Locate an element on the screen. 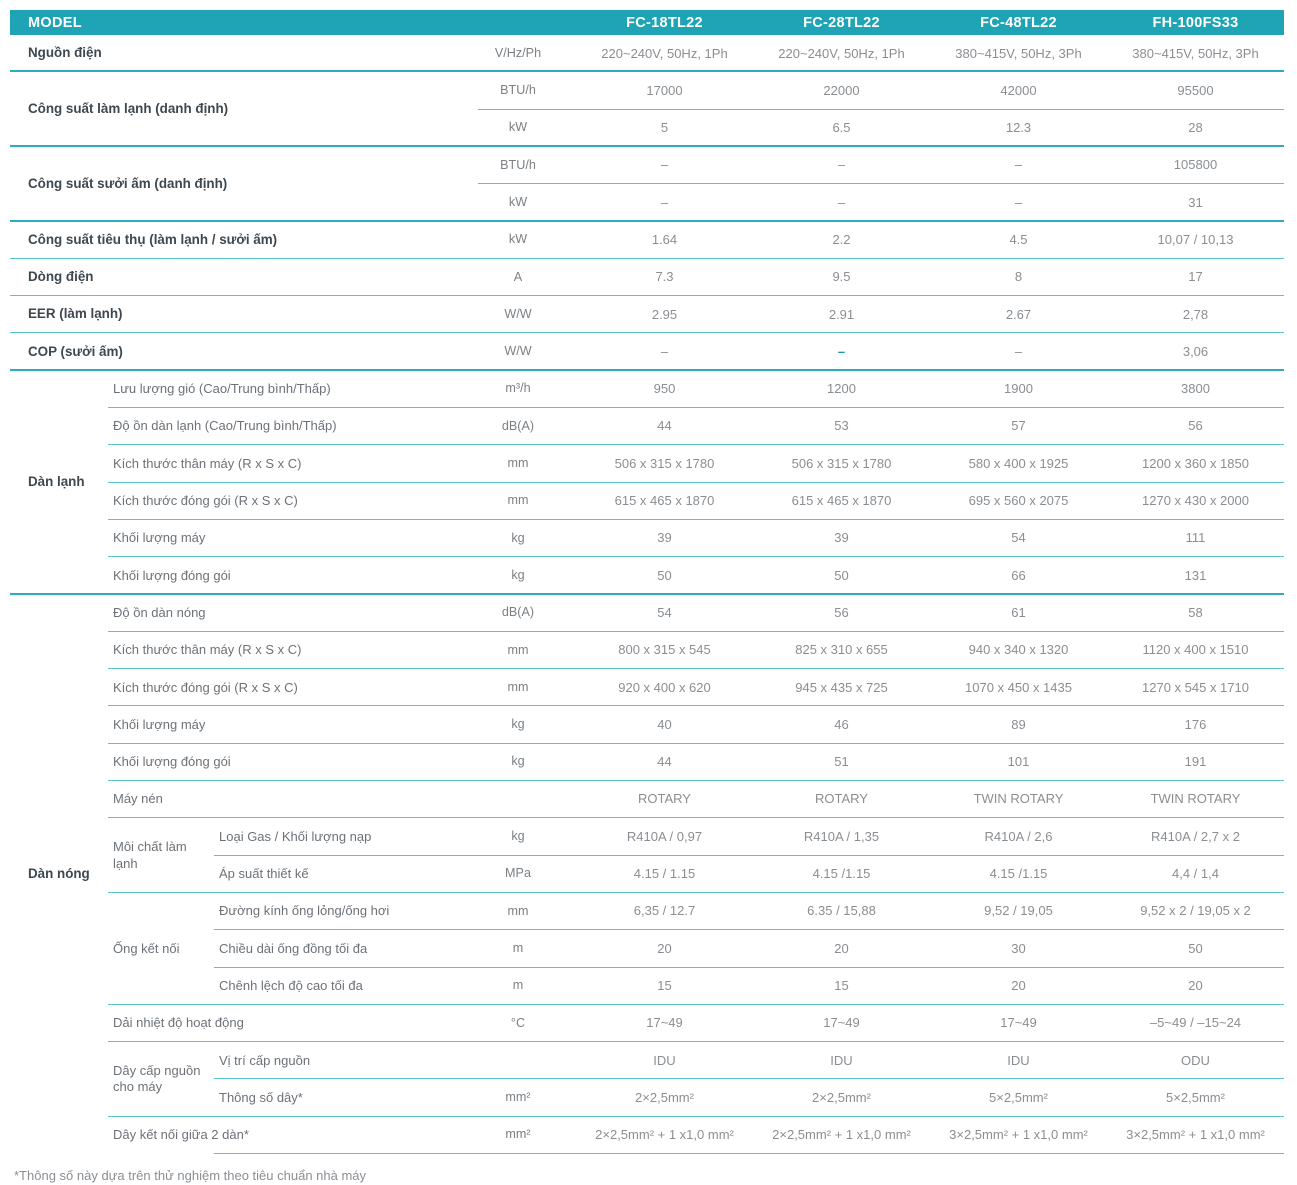 The image size is (1297, 1185). value-cell: 12.3 is located at coordinates (1018, 128).